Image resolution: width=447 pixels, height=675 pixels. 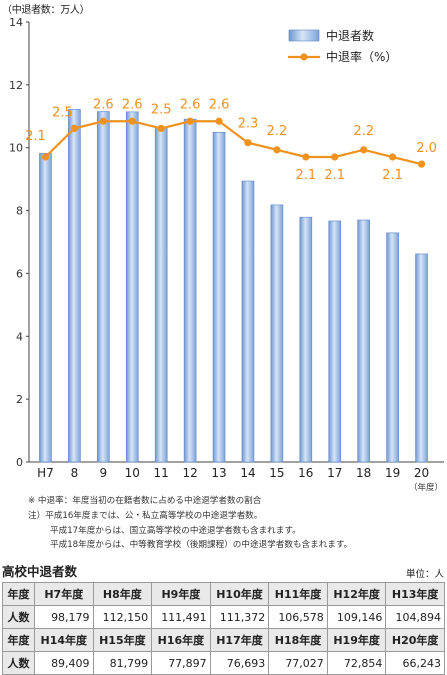 What do you see at coordinates (415, 617) in the screenshot?
I see `count-cell: 104,894` at bounding box center [415, 617].